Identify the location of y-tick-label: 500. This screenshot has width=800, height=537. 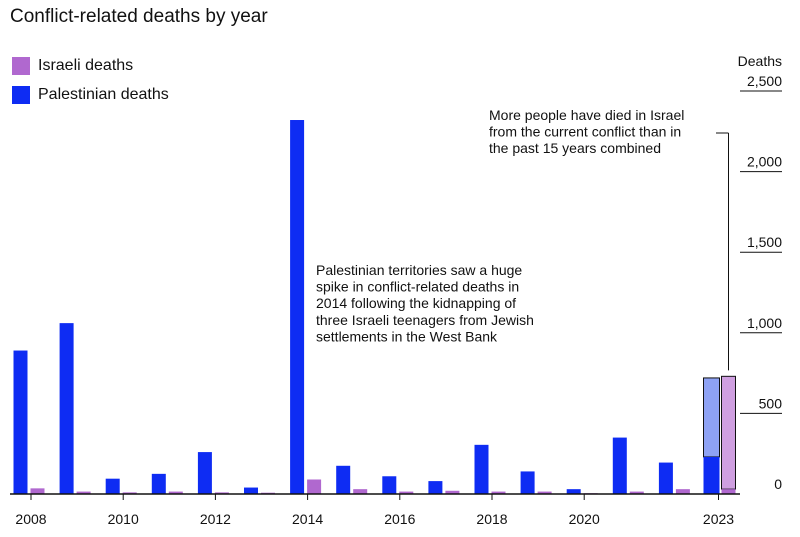
(771, 403).